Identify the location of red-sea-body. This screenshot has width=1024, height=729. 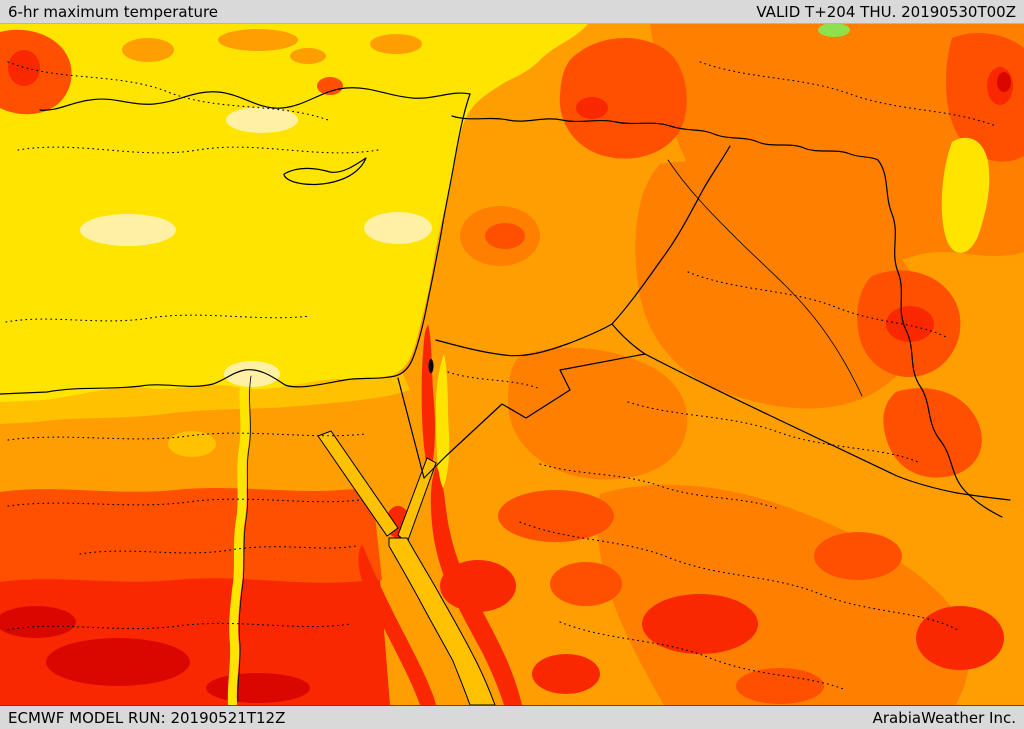
(442, 621).